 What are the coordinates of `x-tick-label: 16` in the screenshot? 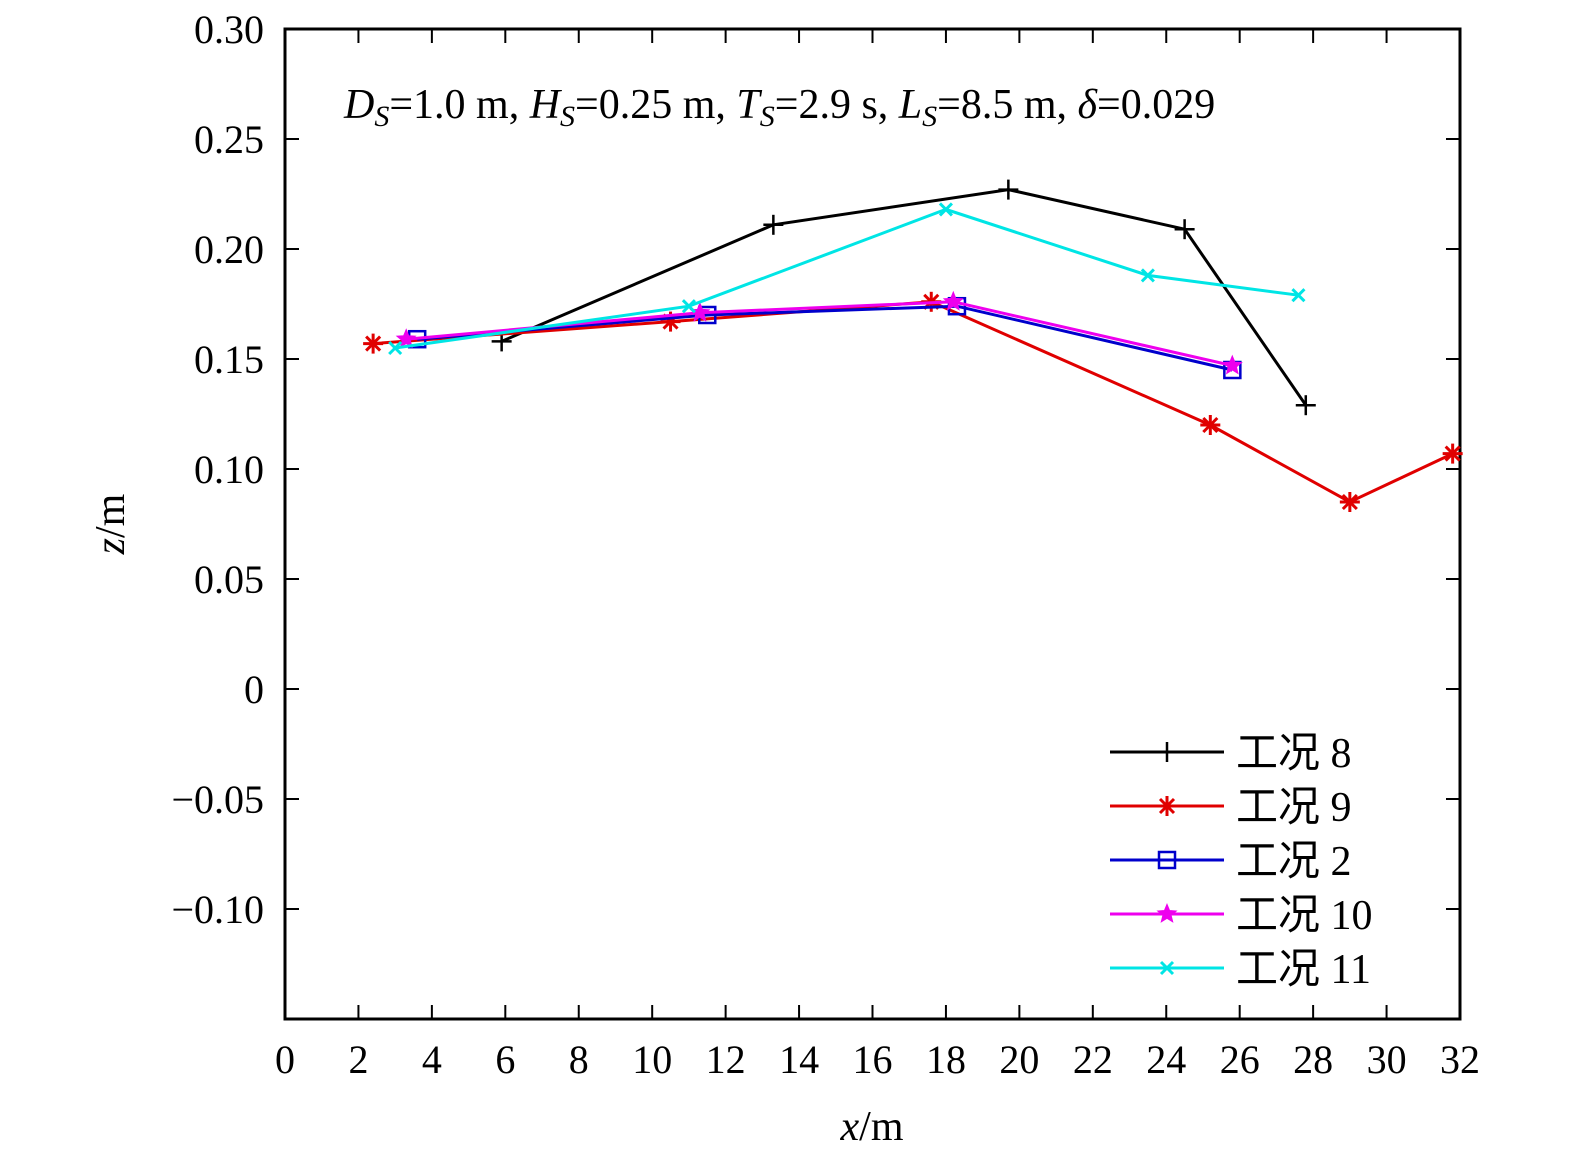 It's located at (873, 1059).